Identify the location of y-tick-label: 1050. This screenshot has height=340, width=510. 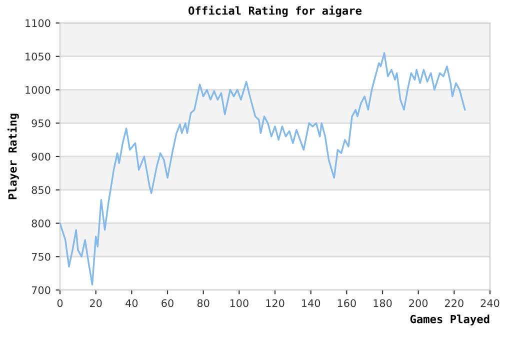
(38, 56).